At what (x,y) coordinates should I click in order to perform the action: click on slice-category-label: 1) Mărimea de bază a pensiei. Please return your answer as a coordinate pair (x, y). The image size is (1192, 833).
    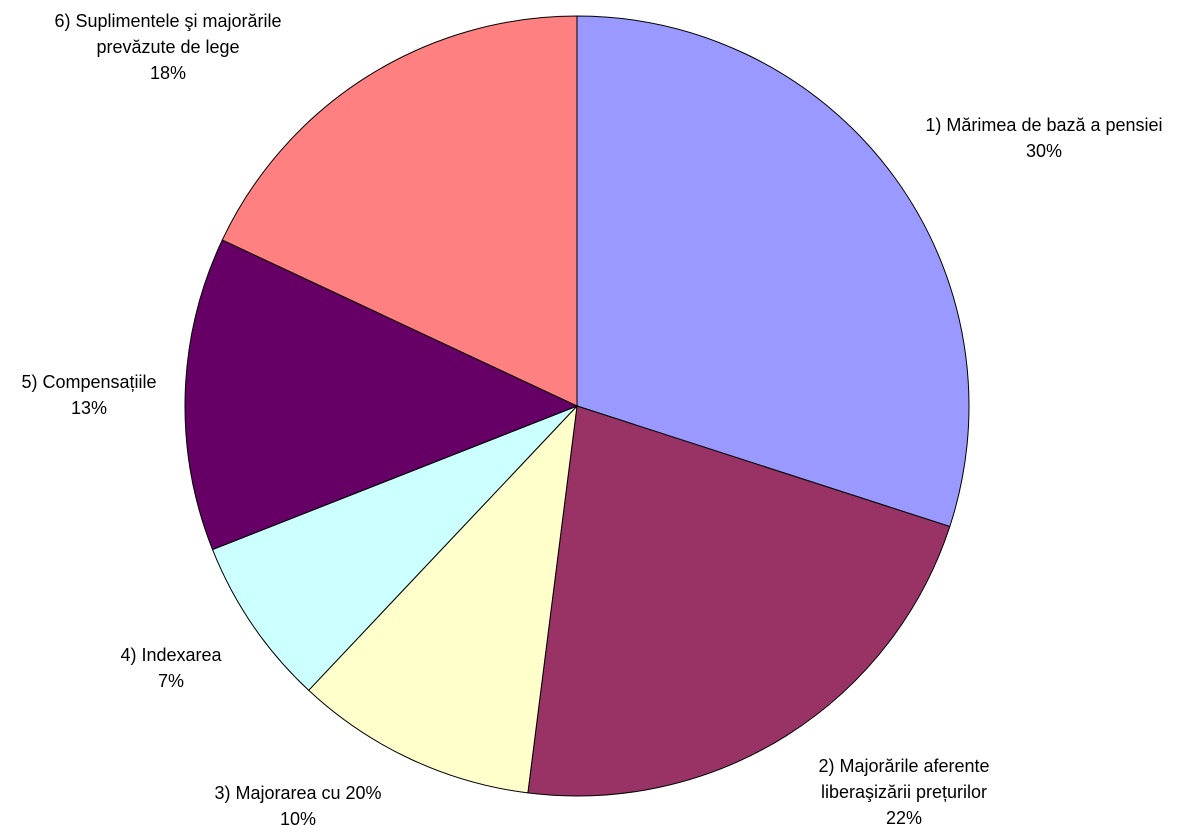
    Looking at the image, I should click on (1043, 125).